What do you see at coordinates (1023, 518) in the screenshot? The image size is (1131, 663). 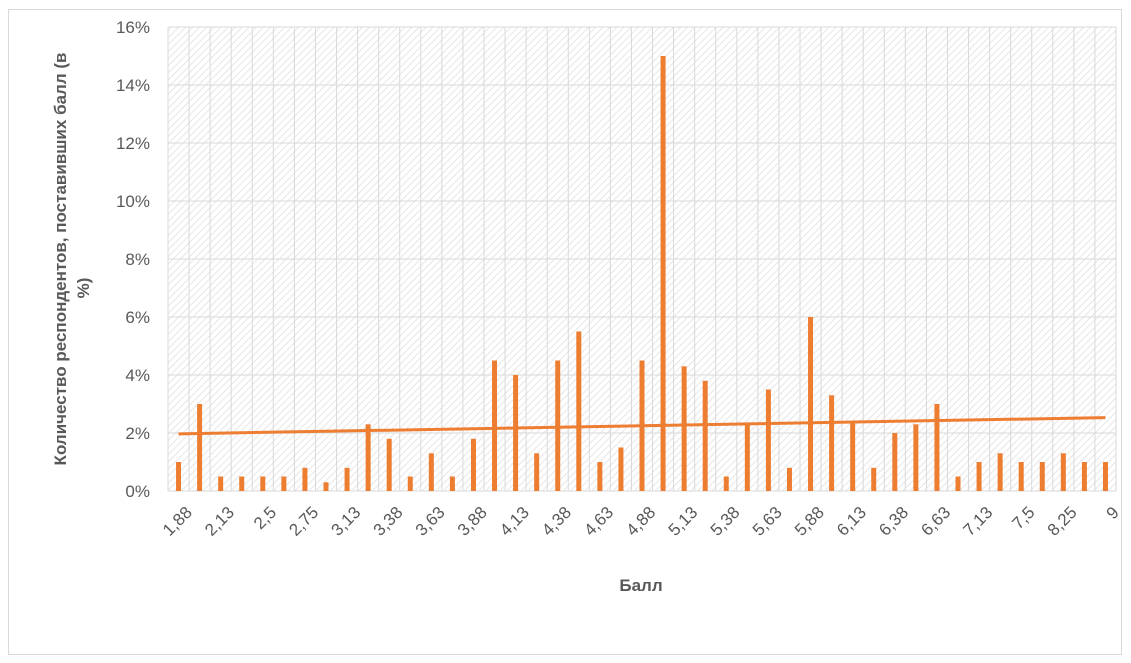 I see `x-tick-label: 7,5` at bounding box center [1023, 518].